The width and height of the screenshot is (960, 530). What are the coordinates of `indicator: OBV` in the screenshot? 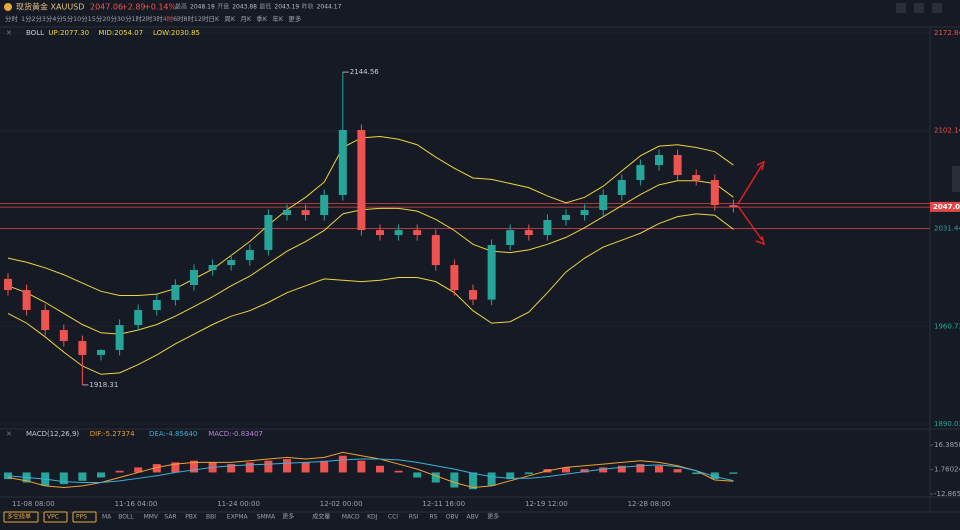 It's located at (453, 517).